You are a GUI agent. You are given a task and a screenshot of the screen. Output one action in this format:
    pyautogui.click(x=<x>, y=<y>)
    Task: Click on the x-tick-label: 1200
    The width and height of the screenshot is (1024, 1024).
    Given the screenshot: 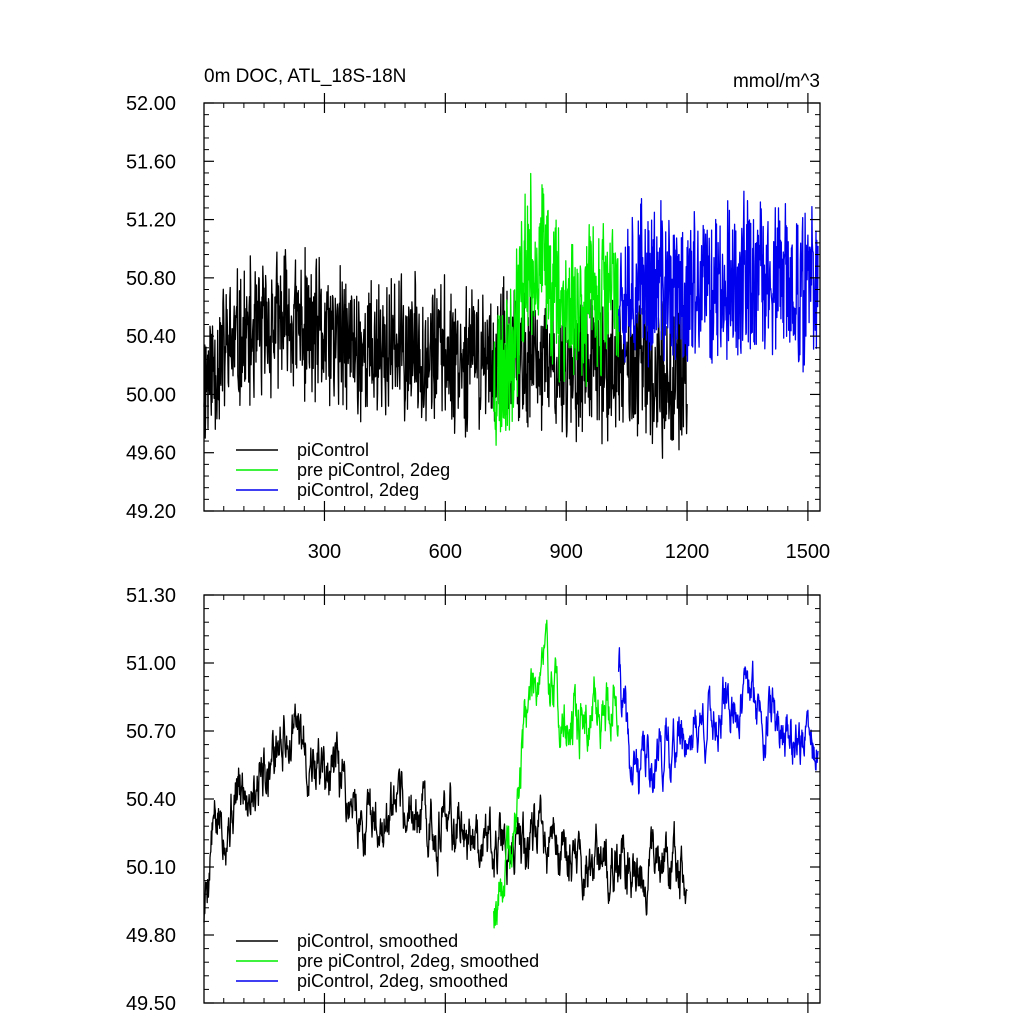 What is the action you would take?
    pyautogui.click(x=687, y=552)
    